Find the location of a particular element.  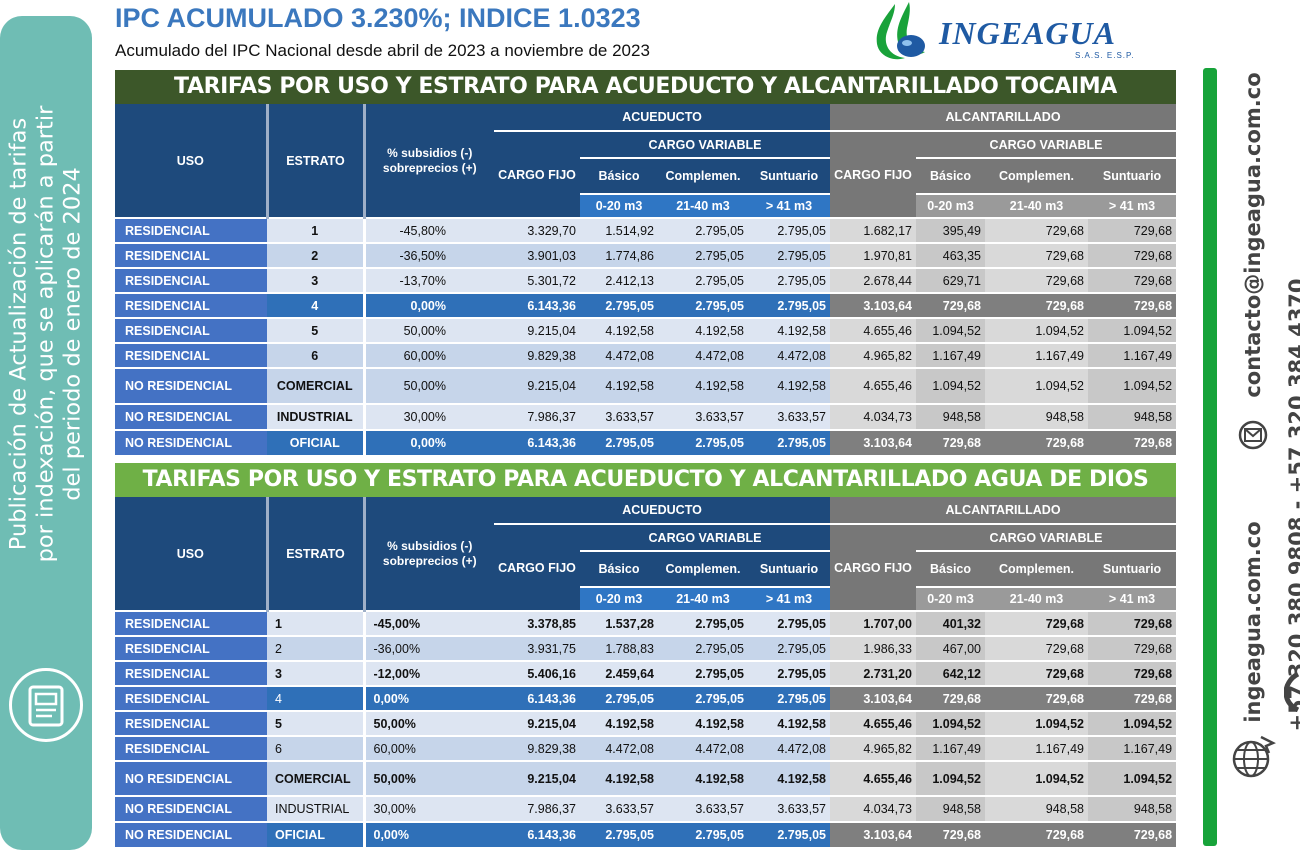

cell-basico-acueducto: 2.412,13 is located at coordinates (619, 281).